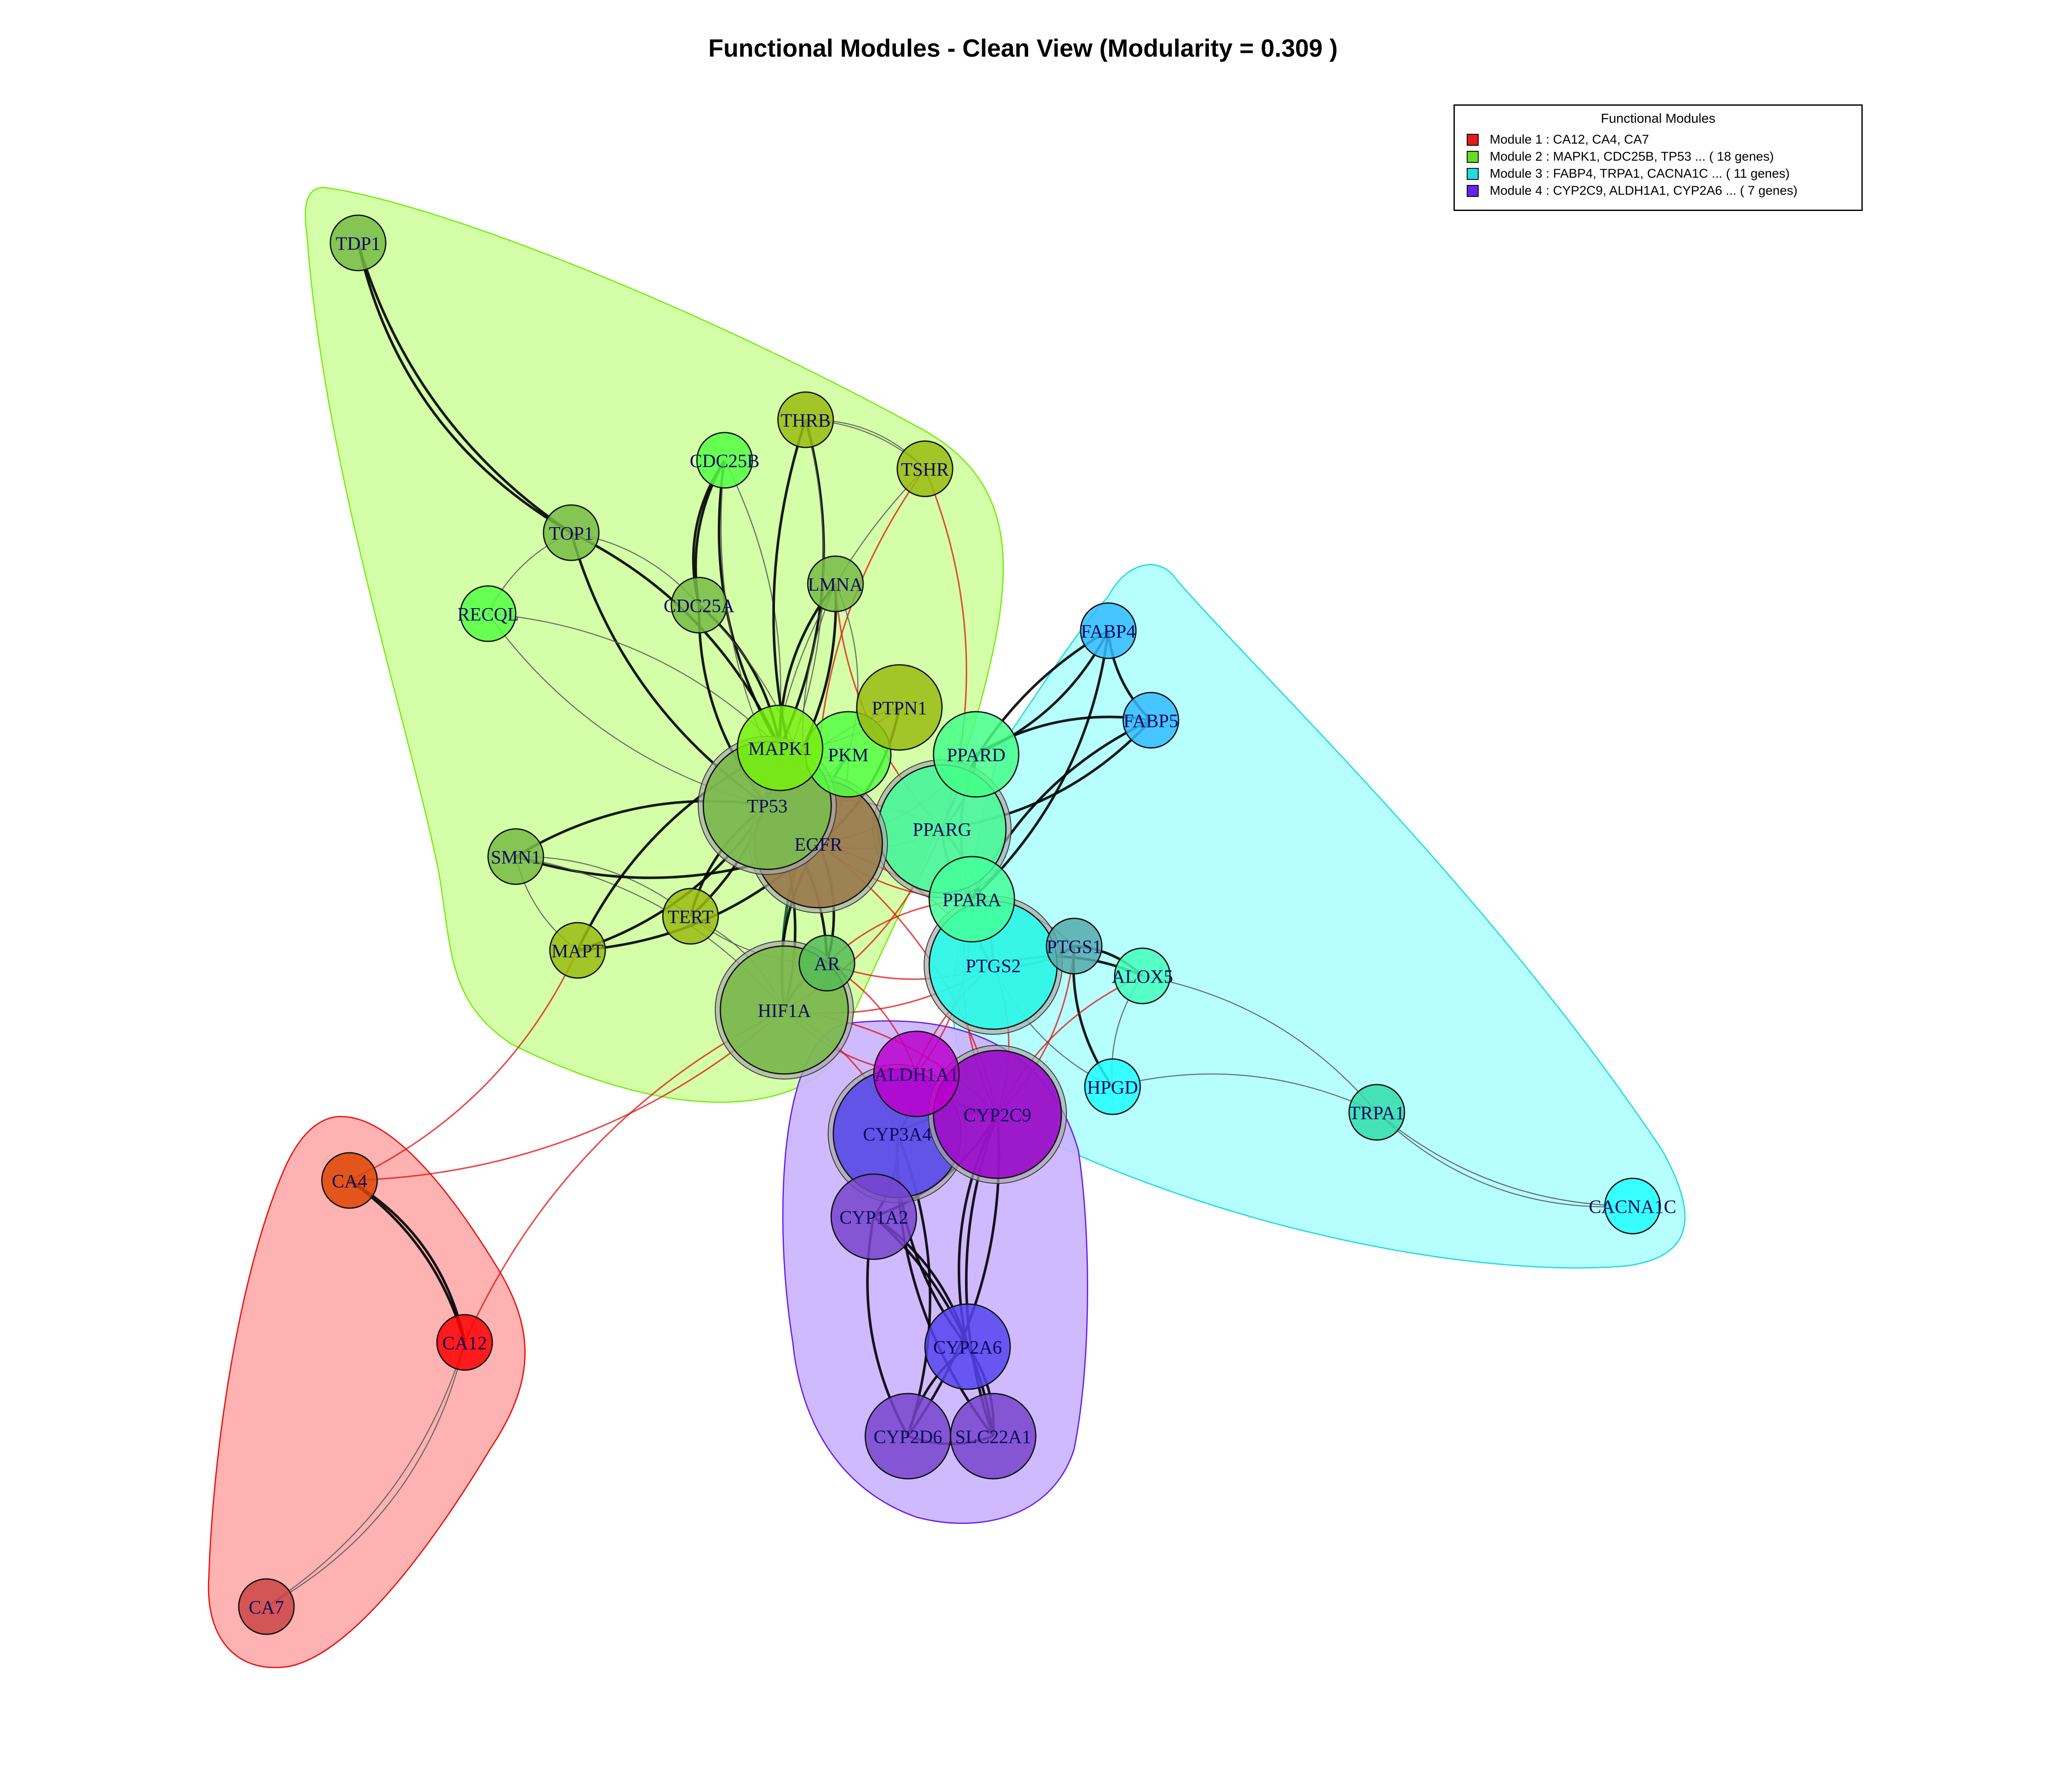  I want to click on edge-hif1a-ca12, so click(625, 1176).